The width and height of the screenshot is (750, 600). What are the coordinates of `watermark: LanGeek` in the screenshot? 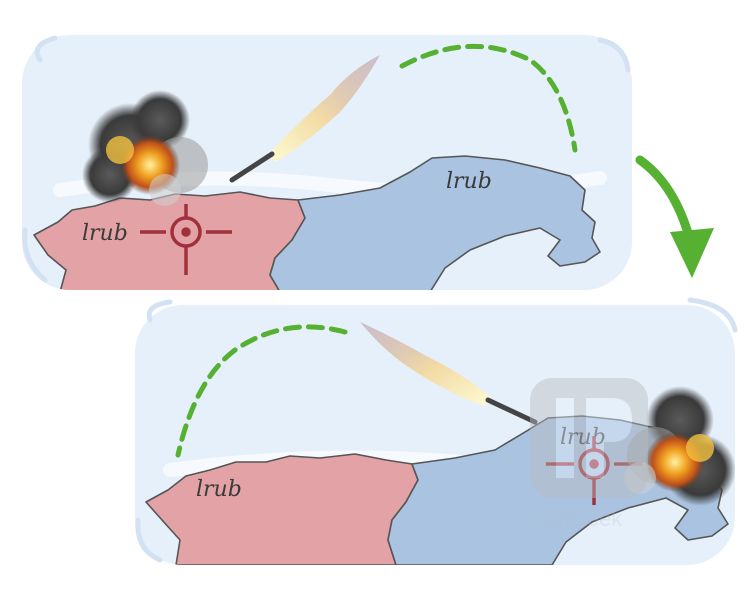 It's located at (589, 454).